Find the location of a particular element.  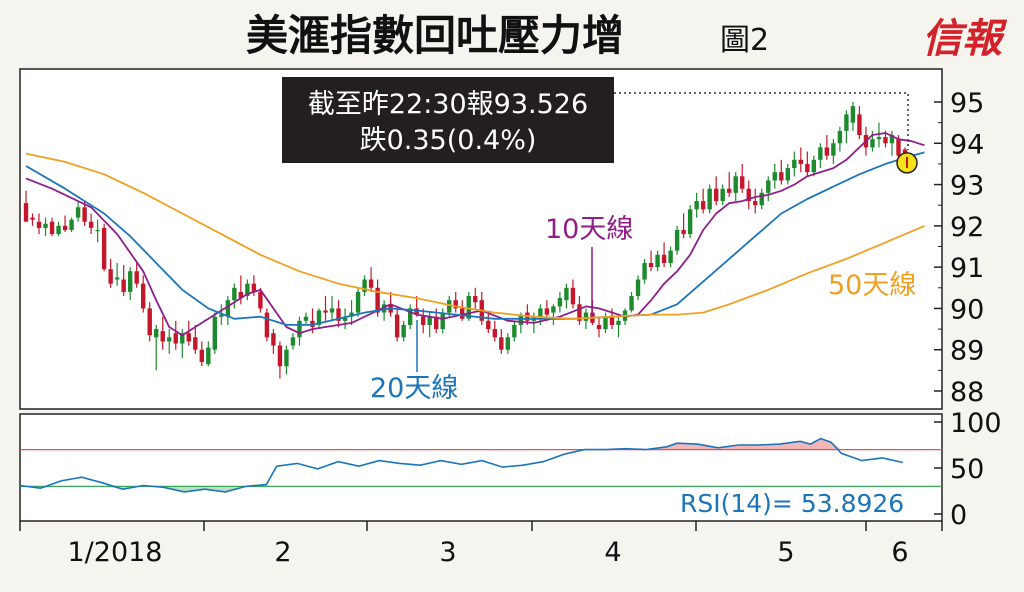

x-tick-label: 3 is located at coordinates (447, 552).